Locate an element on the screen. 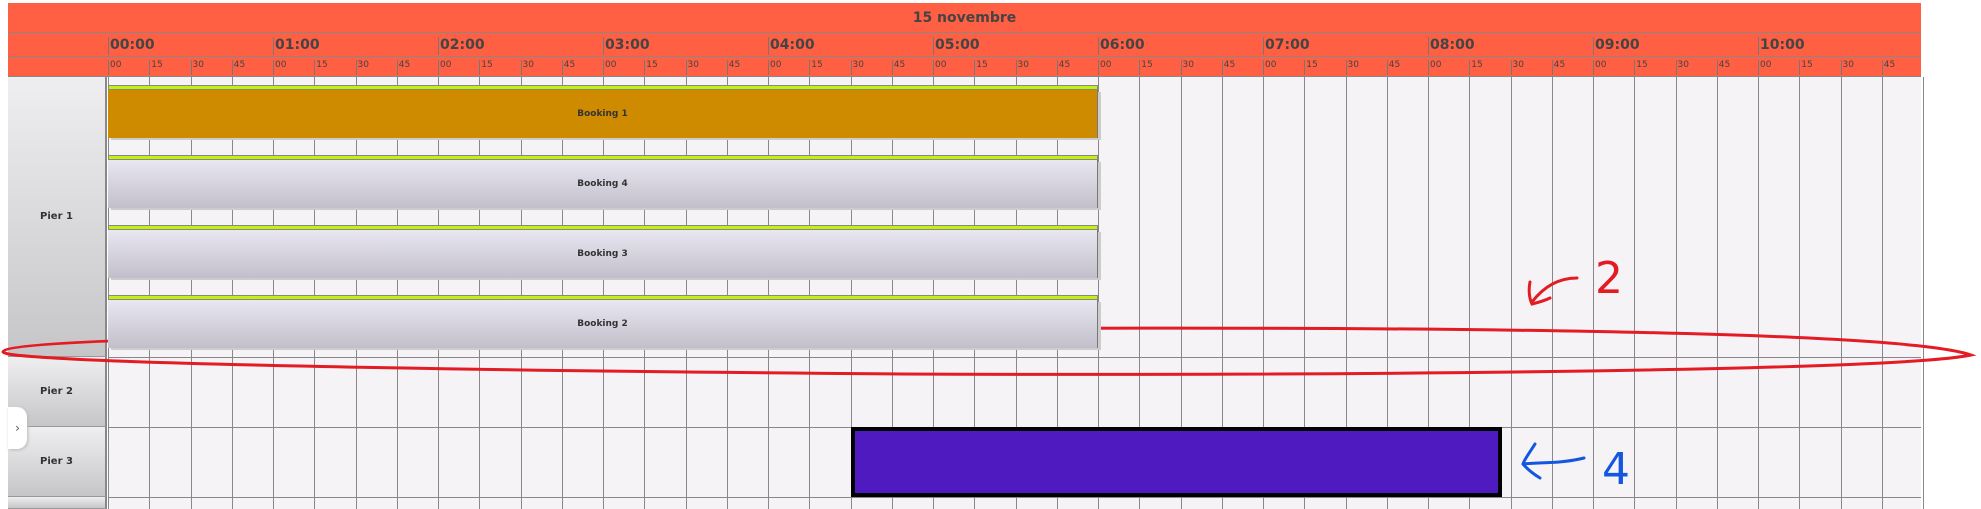  date-label: 15 novembre is located at coordinates (964, 18).